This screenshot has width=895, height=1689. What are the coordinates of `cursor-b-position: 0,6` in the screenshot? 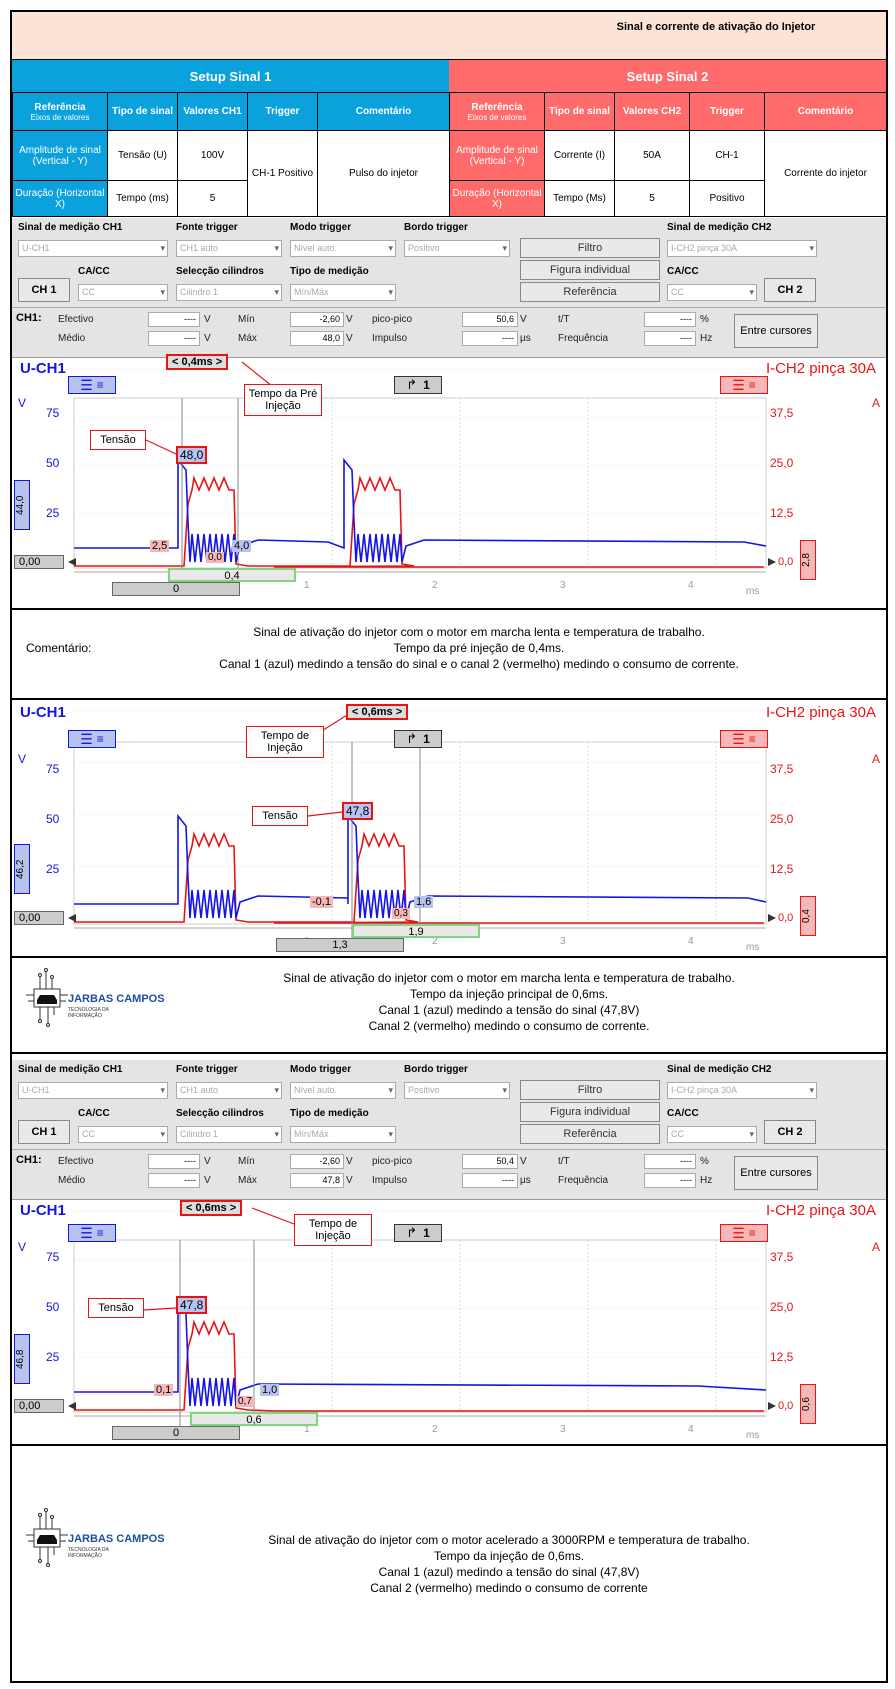 It's located at (254, 1419).